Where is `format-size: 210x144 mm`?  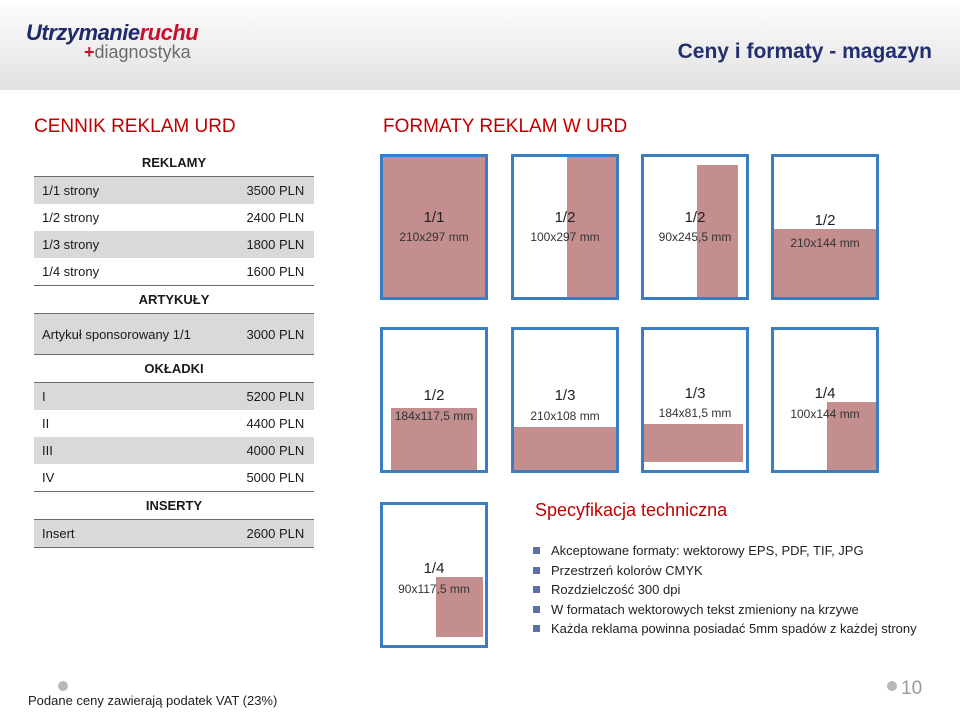 format-size: 210x144 mm is located at coordinates (825, 243).